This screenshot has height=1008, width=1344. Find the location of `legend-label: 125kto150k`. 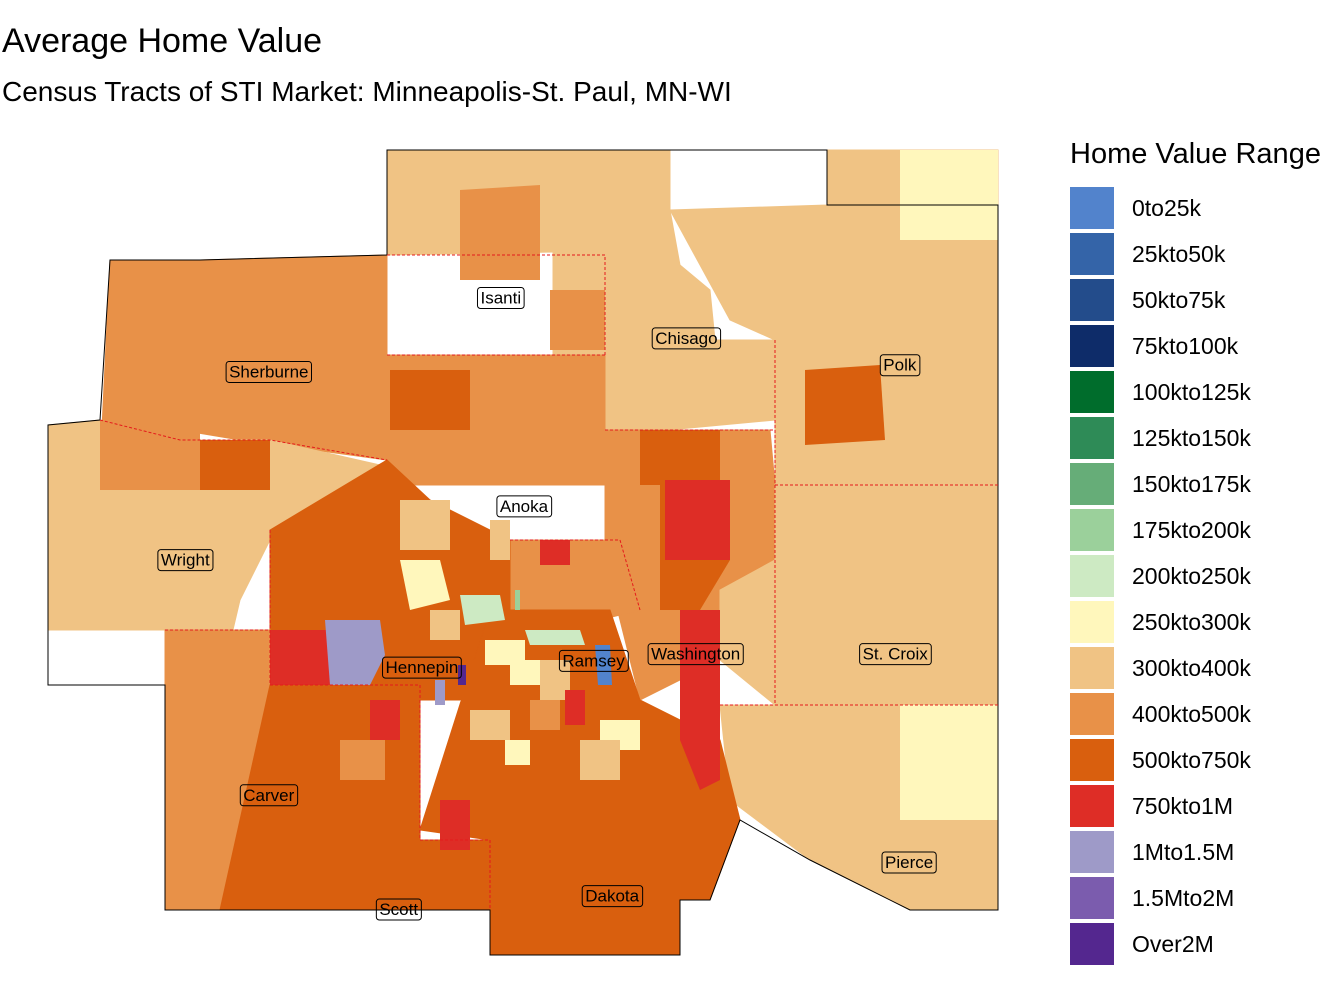

legend-label: 125kto150k is located at coordinates (1191, 437).